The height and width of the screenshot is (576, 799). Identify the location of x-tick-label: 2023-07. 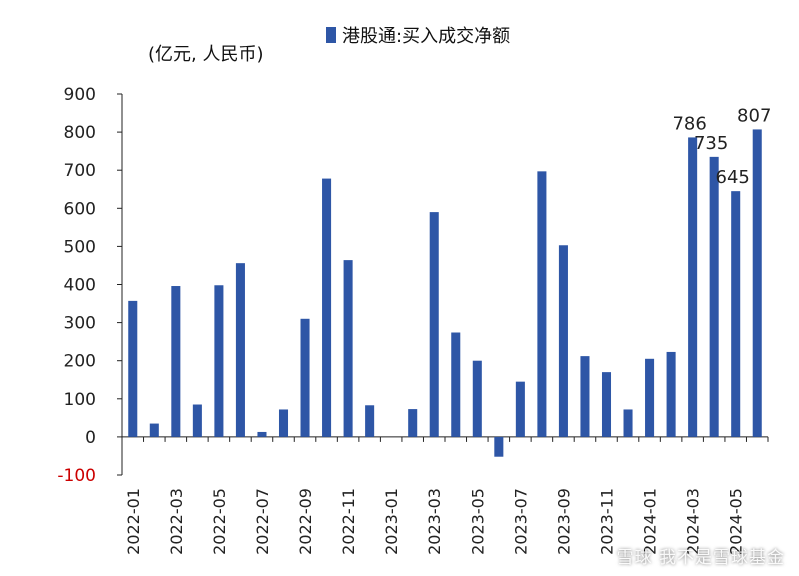
(520, 521).